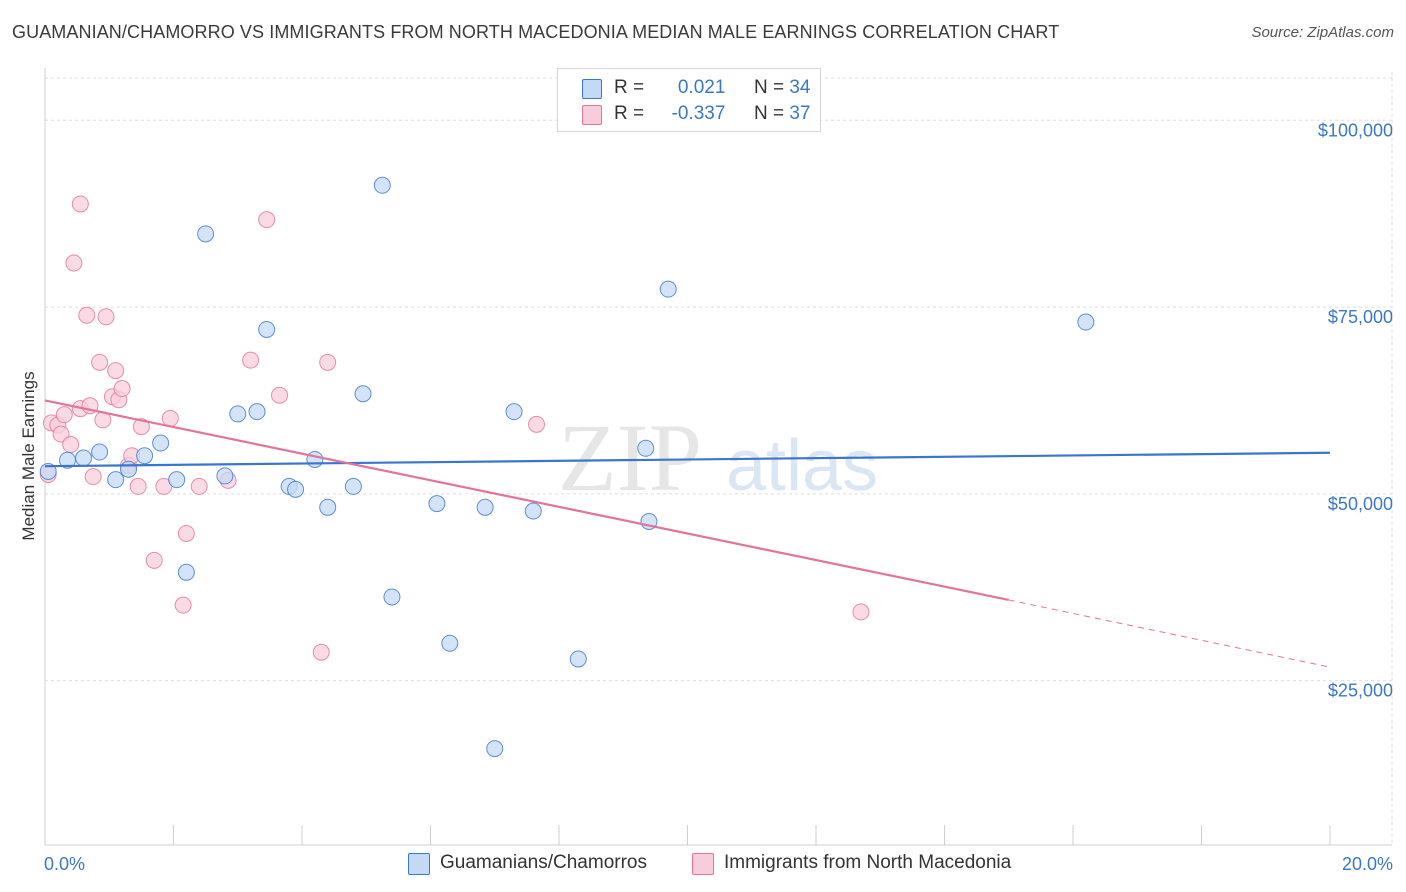  I want to click on y-axis-label: Median Male Earnings, so click(28, 455).